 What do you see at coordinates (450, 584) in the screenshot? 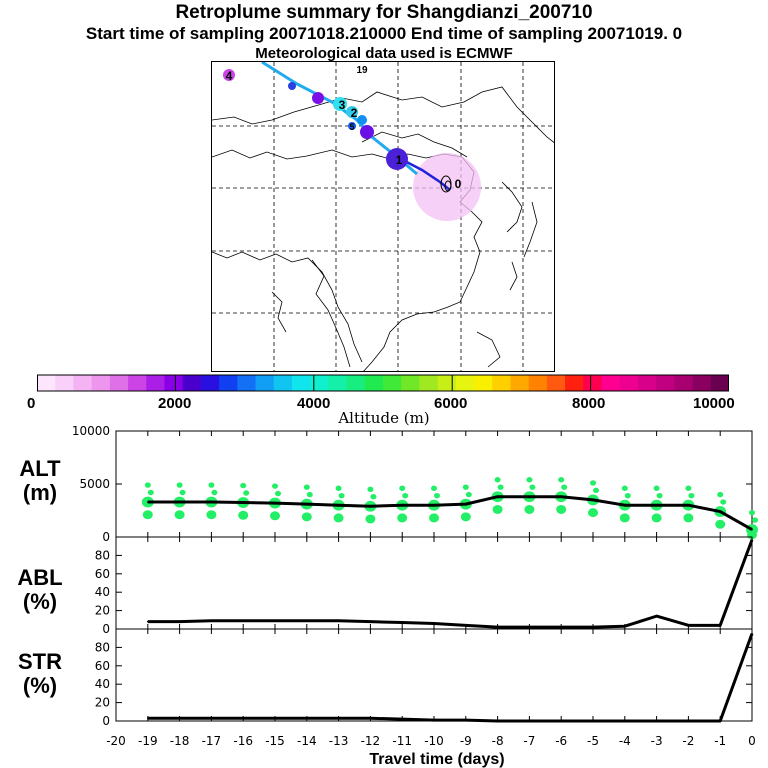
I see `abl-series-line` at bounding box center [450, 584].